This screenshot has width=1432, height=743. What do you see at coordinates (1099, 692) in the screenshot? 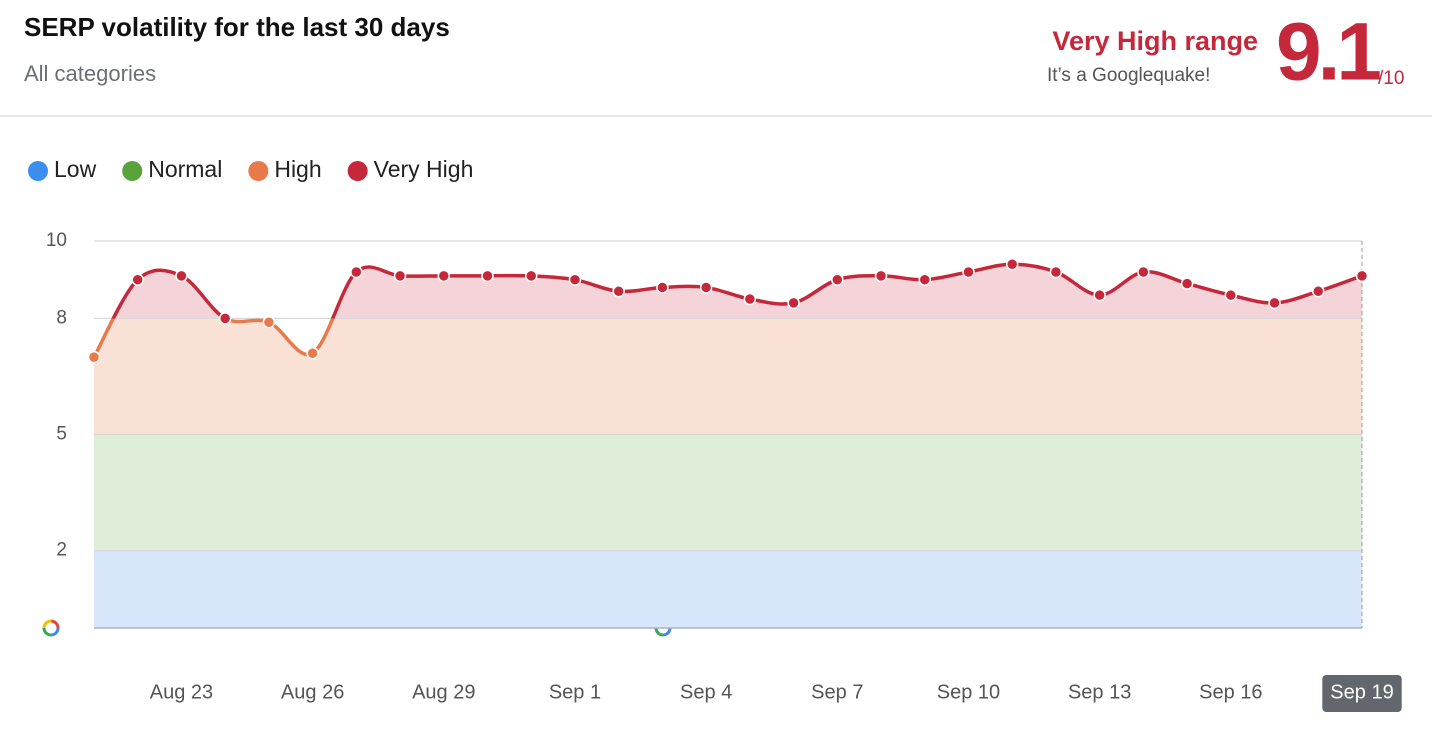
I see `x-tick-label: Sep 13` at bounding box center [1099, 692].